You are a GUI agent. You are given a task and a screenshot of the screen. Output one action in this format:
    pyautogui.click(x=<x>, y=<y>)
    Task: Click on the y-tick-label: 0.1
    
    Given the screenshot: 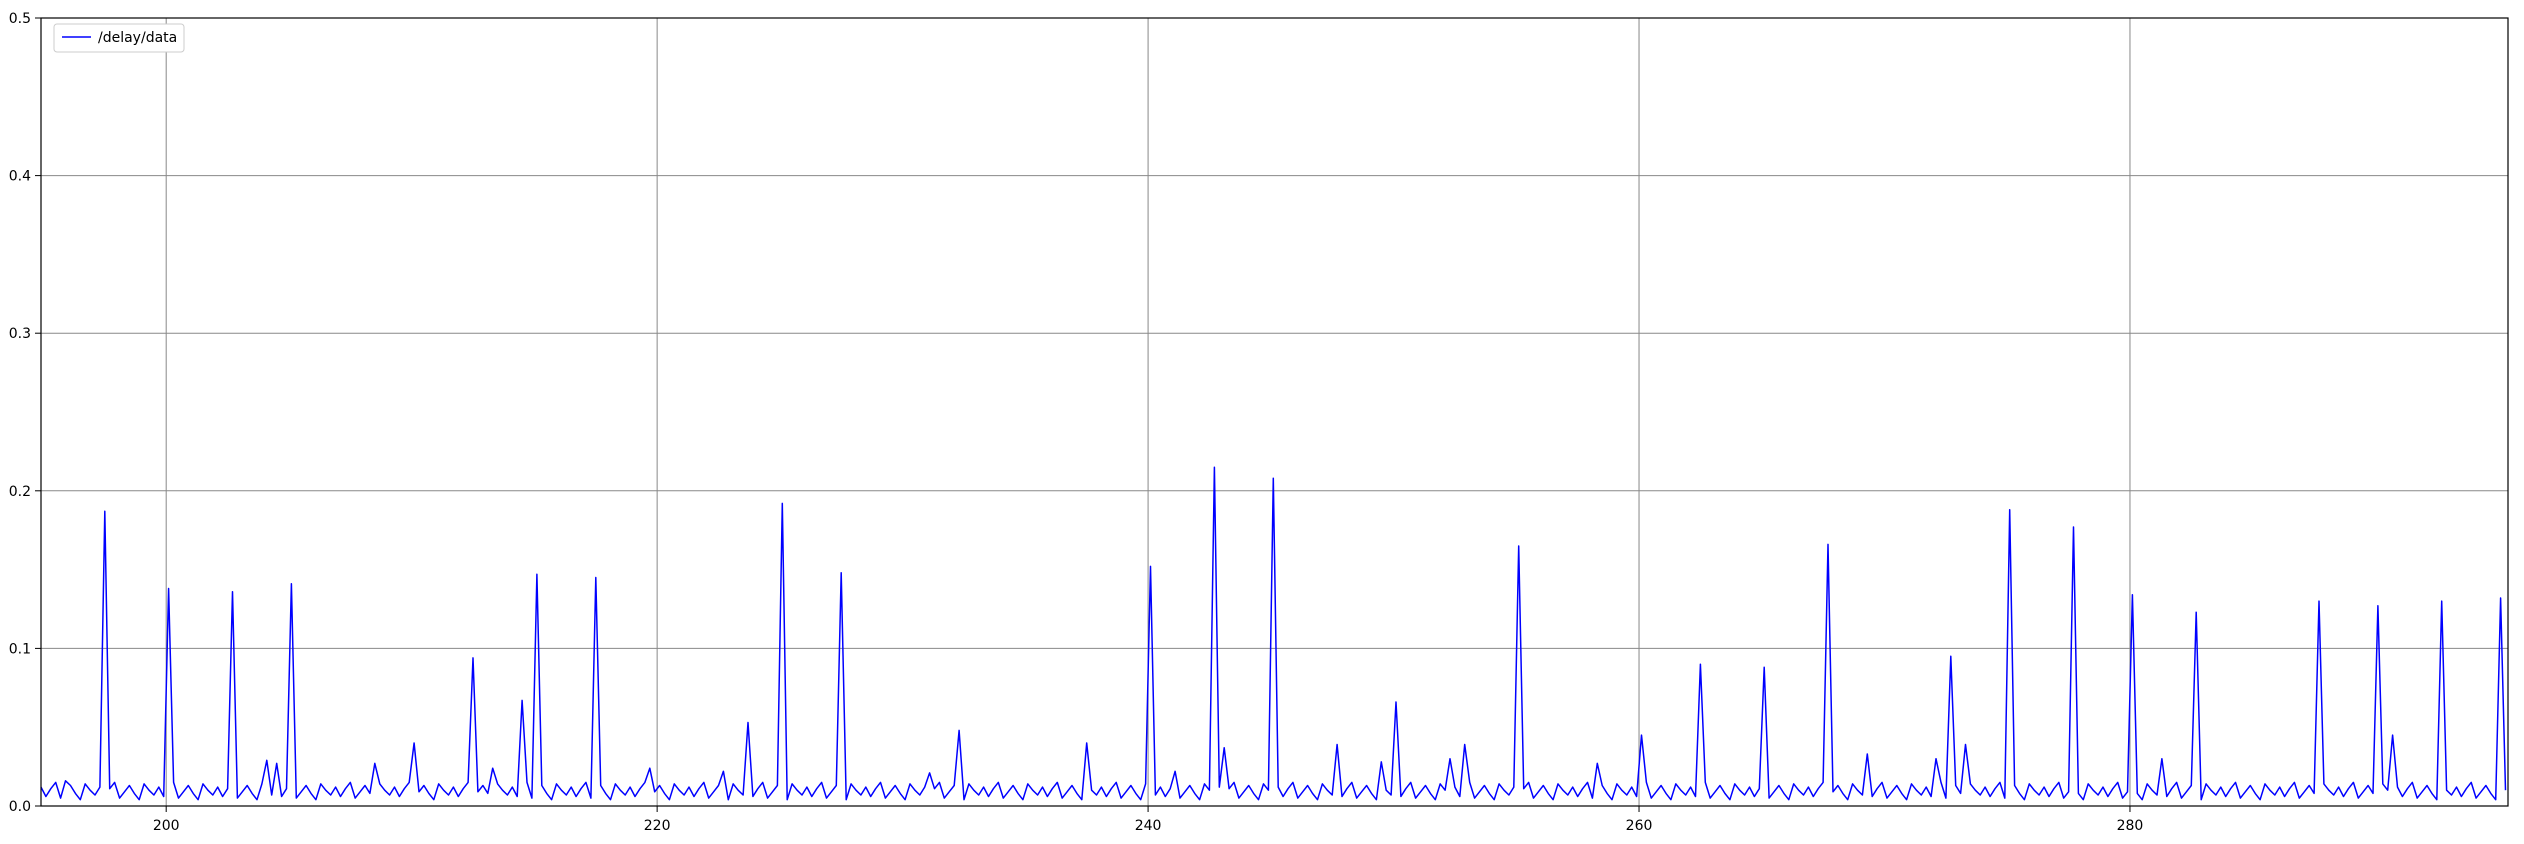 What is the action you would take?
    pyautogui.click(x=20, y=649)
    